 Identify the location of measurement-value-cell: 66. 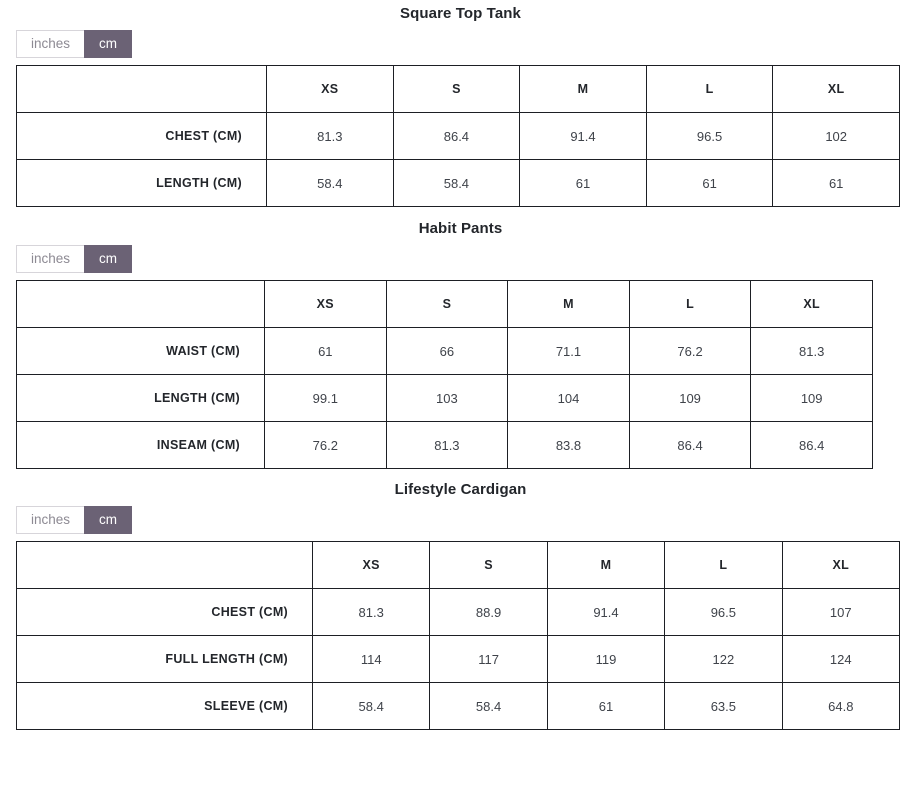
(447, 351).